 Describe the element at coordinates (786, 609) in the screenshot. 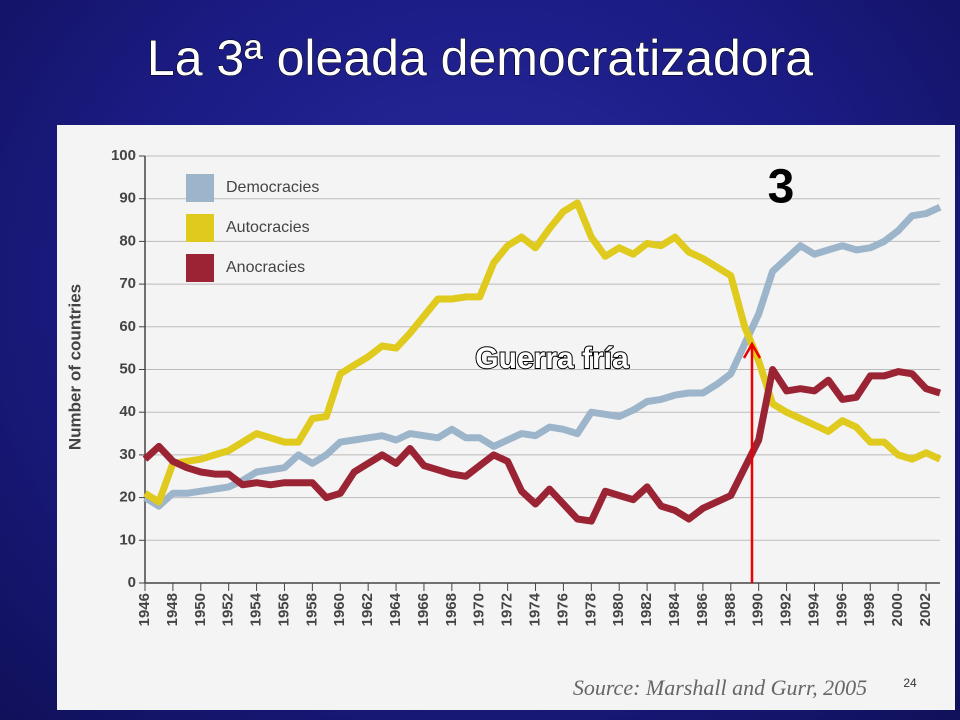

I see `x-tick-label: 1992` at that location.